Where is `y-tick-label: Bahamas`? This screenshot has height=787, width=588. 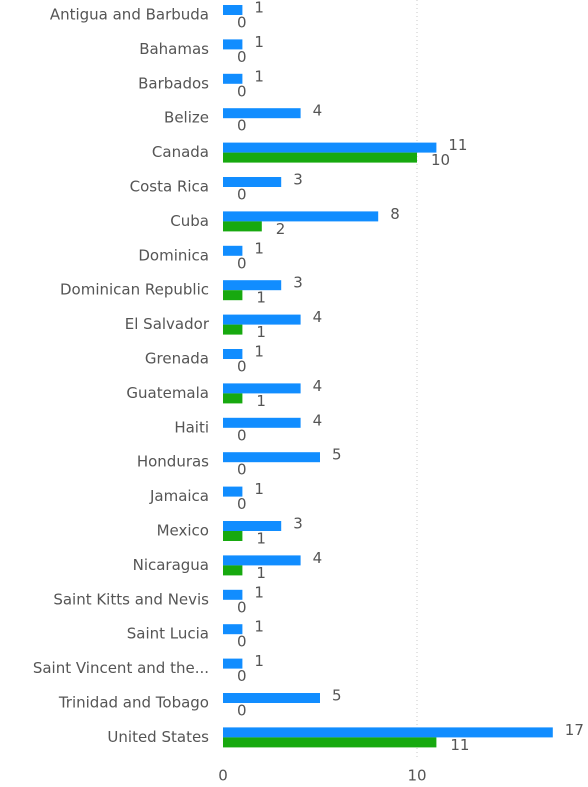
y-tick-label: Bahamas is located at coordinates (174, 49).